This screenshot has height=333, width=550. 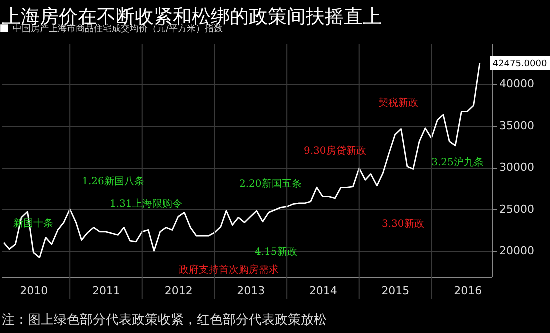 I want to click on annotation: 1.26新国八条, so click(x=113, y=181).